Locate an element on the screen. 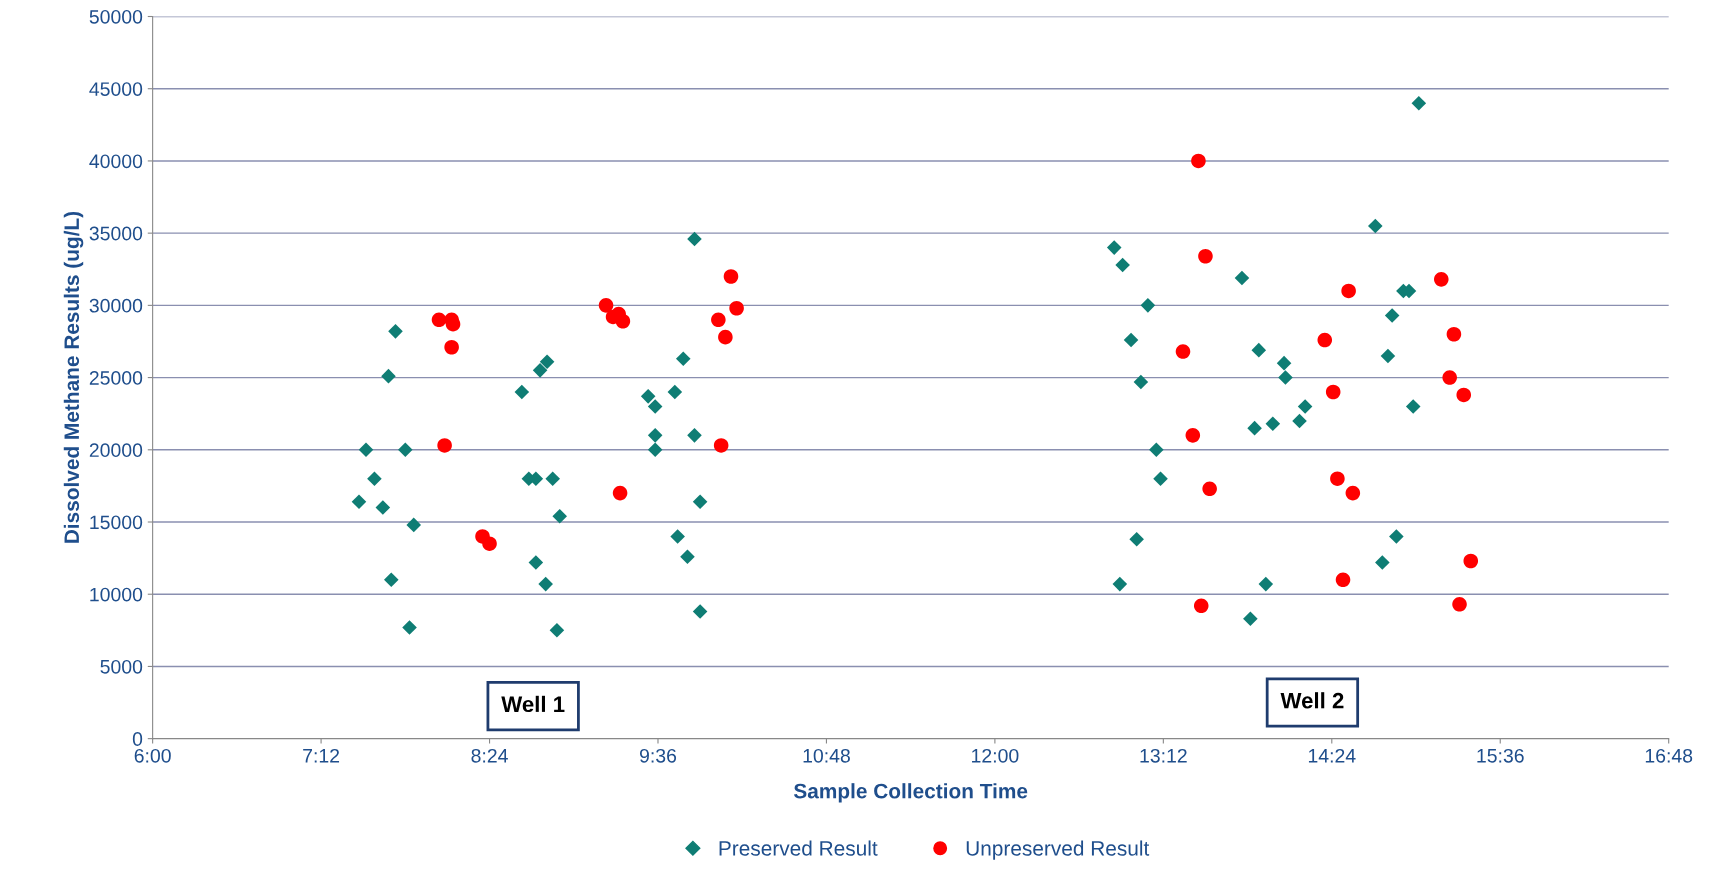 Image resolution: width=1715 pixels, height=869 pixels. x-tick-label: 12:00 is located at coordinates (995, 755).